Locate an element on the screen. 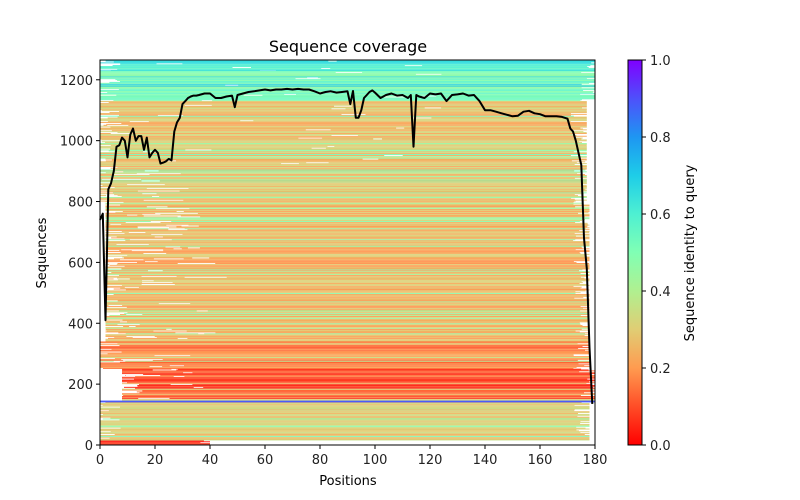 The width and height of the screenshot is (800, 500). colorbar-tick-label: 0.4 is located at coordinates (660, 292).